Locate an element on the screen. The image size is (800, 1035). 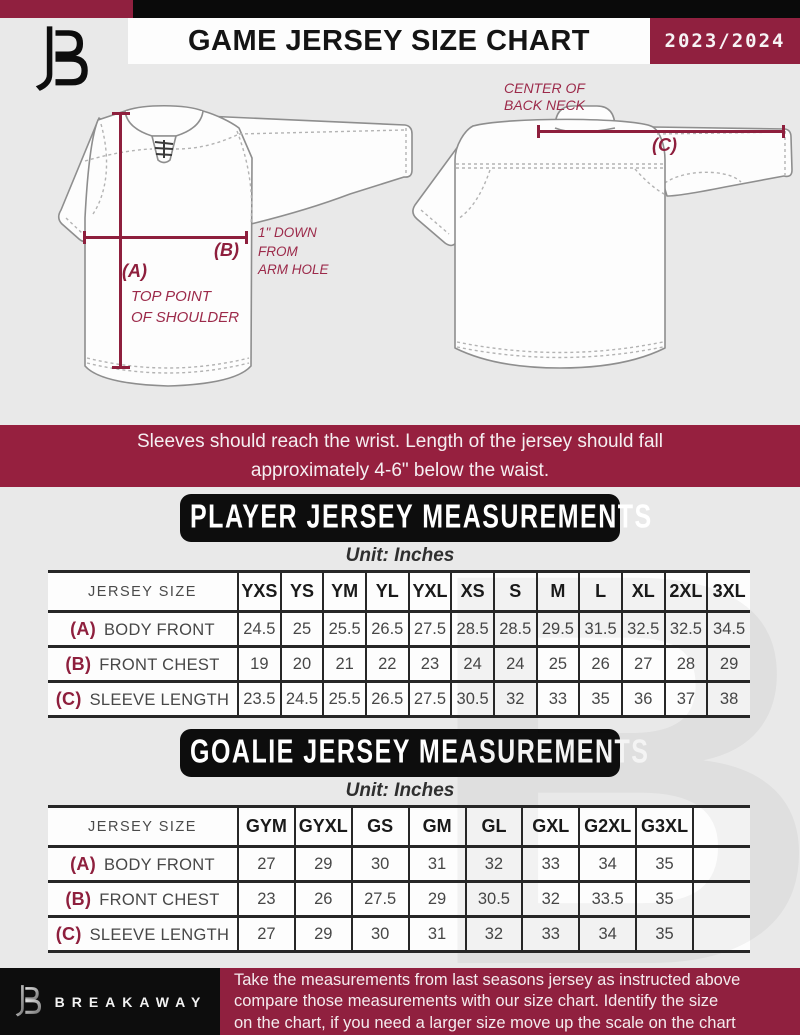
goalie-section-title-banner: GOALIE JERSEY MEASUREMENTS is located at coordinates (414, 753).